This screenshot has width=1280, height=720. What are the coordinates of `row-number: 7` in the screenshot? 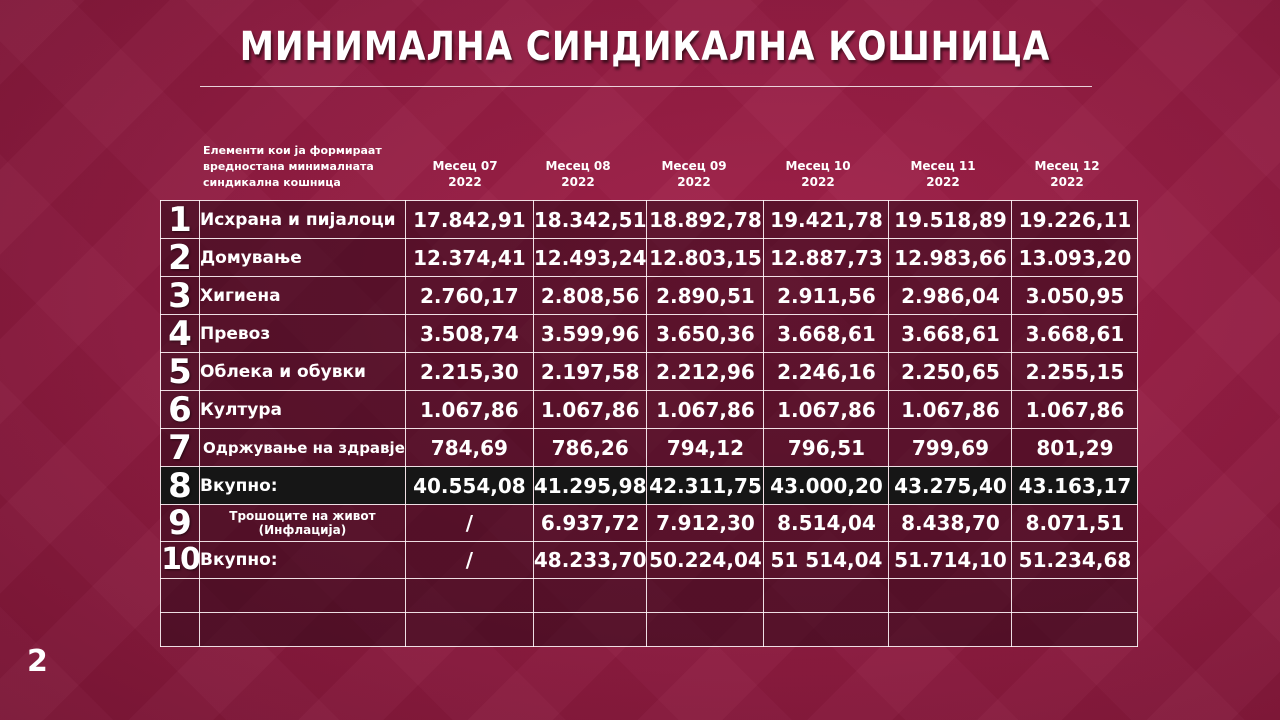 It's located at (180, 447).